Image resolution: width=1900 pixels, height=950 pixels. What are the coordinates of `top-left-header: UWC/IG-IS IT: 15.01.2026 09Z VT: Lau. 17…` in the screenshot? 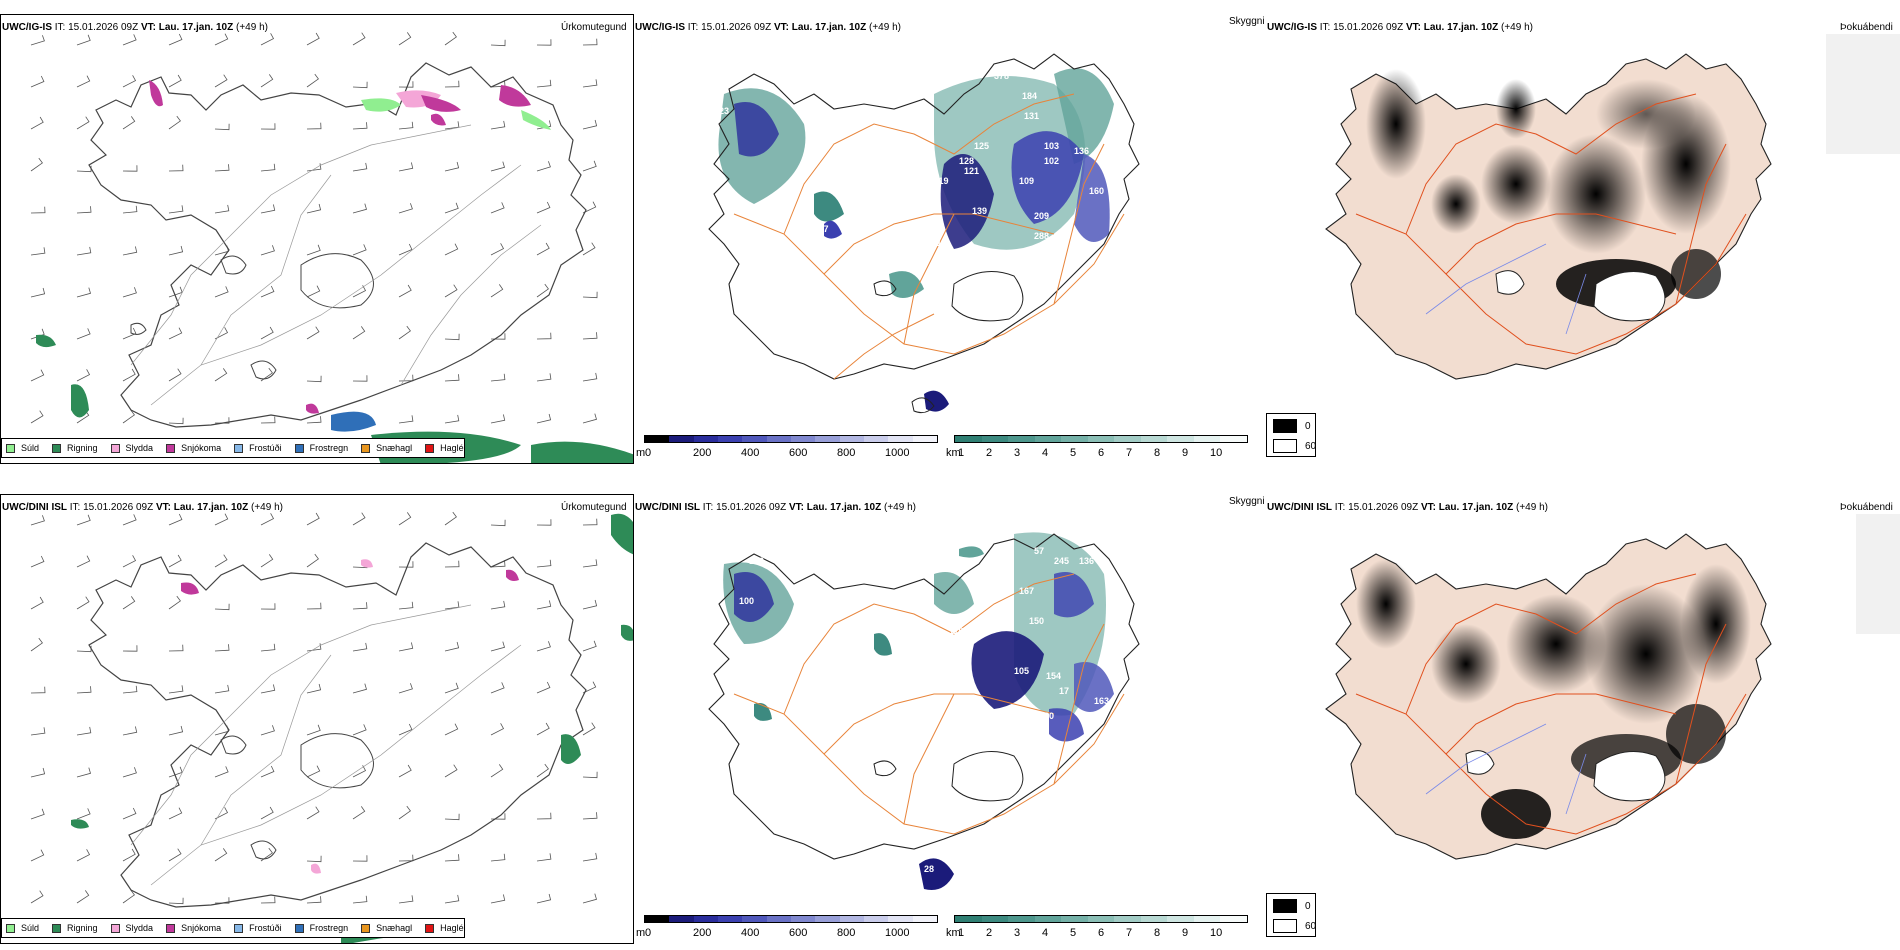 It's located at (135, 27).